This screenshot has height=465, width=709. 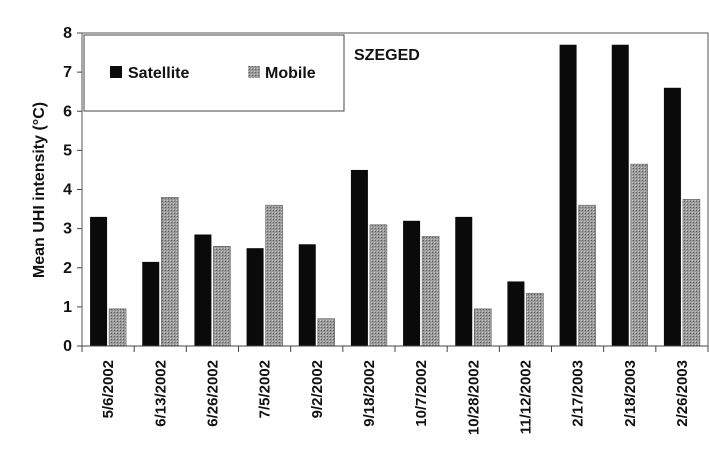 I want to click on bar-mobile-10-7-2002, so click(x=430, y=291).